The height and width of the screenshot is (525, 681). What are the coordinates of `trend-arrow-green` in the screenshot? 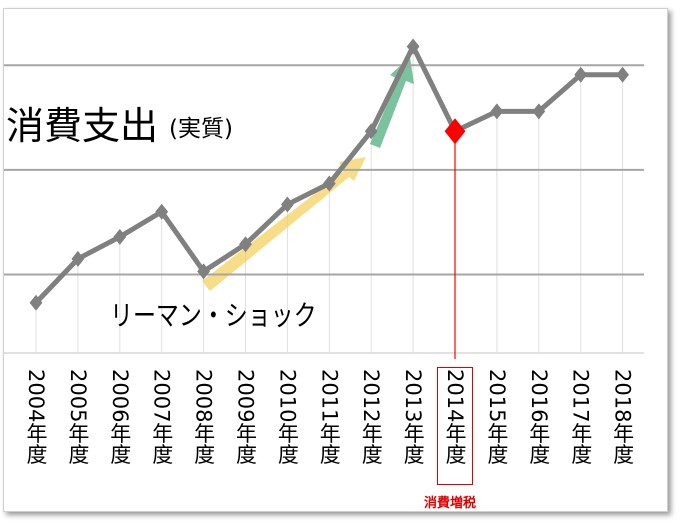 It's located at (392, 102).